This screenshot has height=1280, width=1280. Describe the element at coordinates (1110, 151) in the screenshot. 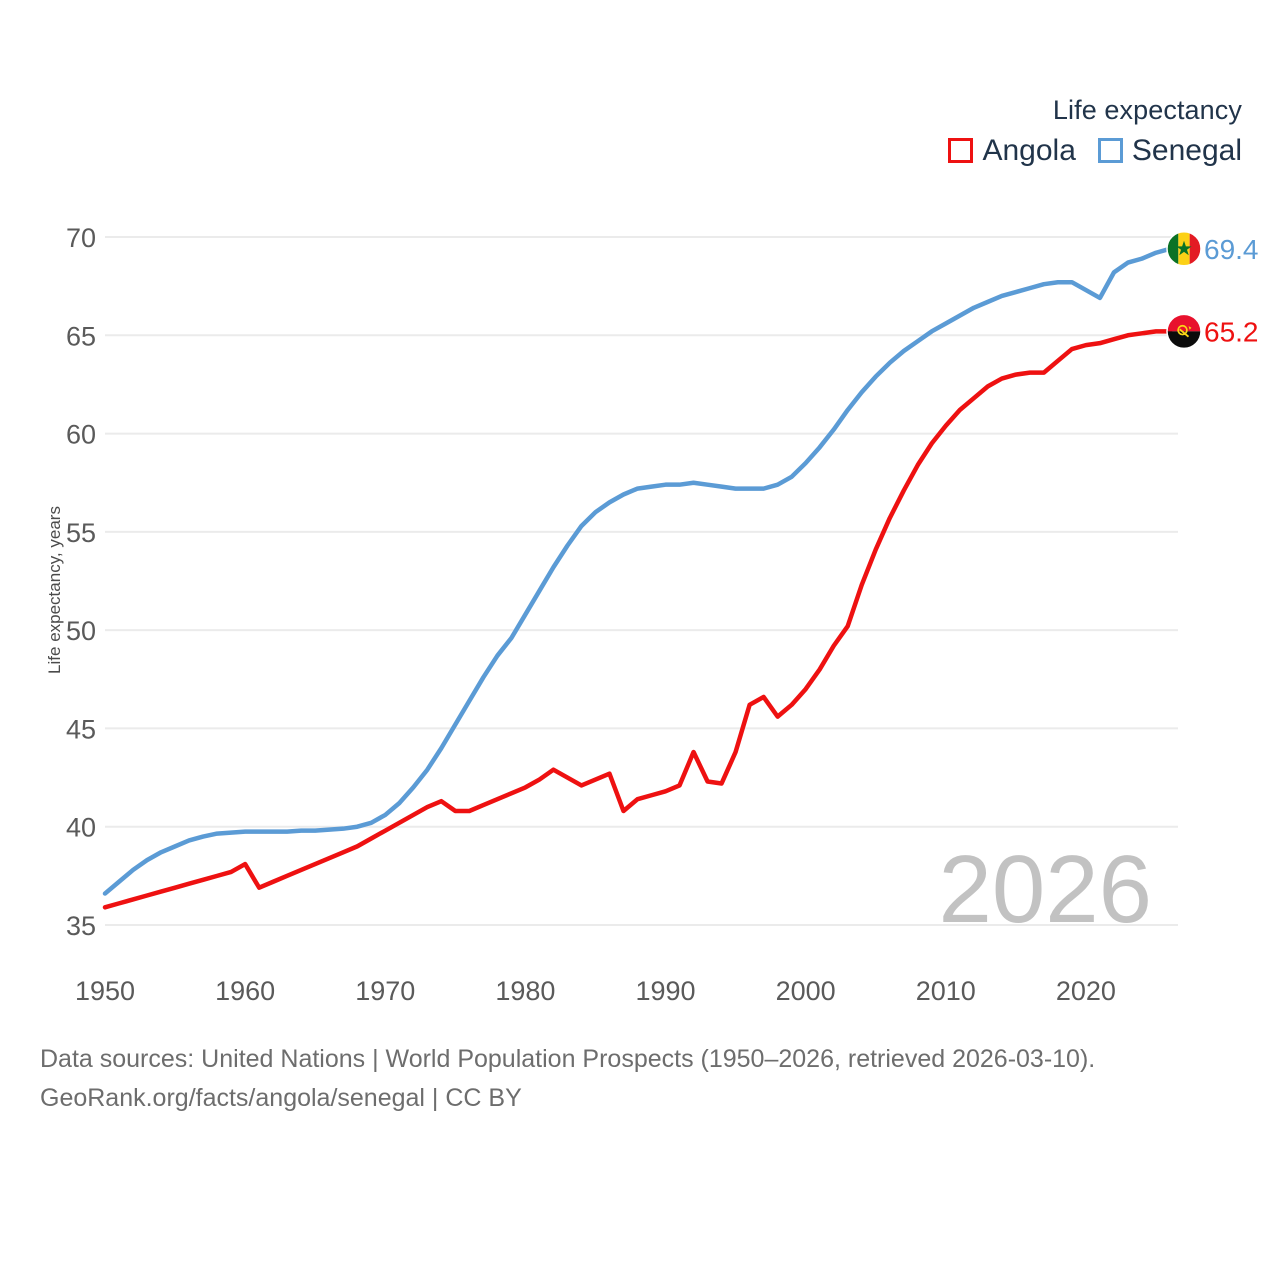

I see `legend-swatch-senegal` at that location.